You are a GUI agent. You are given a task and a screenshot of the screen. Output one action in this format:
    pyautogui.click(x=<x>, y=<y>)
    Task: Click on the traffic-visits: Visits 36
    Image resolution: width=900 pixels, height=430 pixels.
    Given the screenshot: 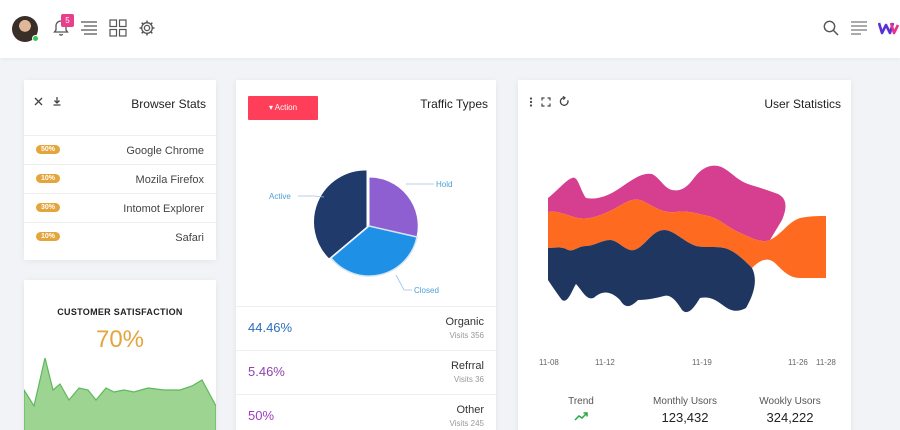 What is the action you would take?
    pyautogui.click(x=468, y=379)
    